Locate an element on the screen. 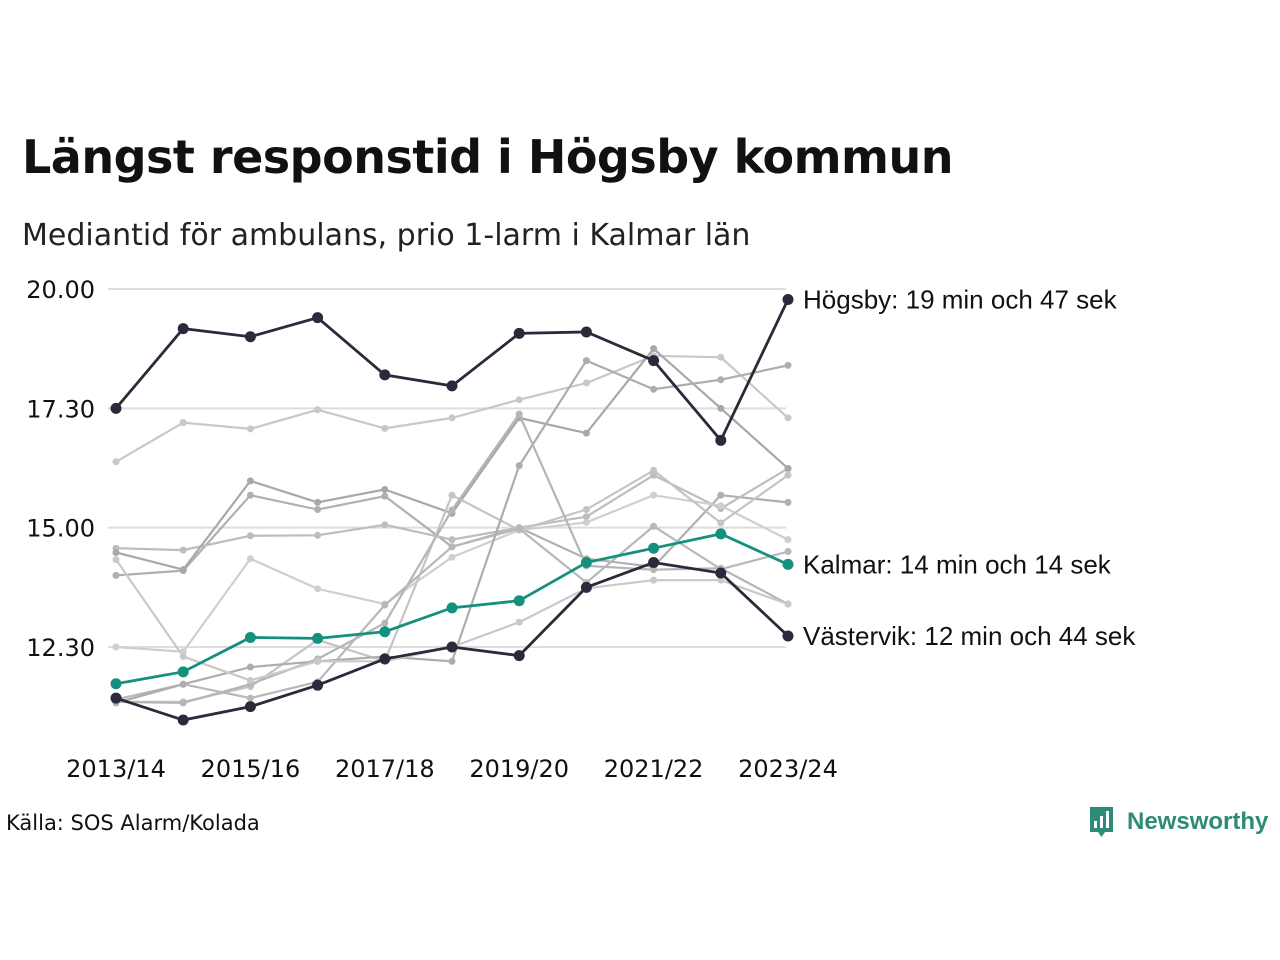  chart-title: Längst responstid i Högsby kommun is located at coordinates (487, 157).